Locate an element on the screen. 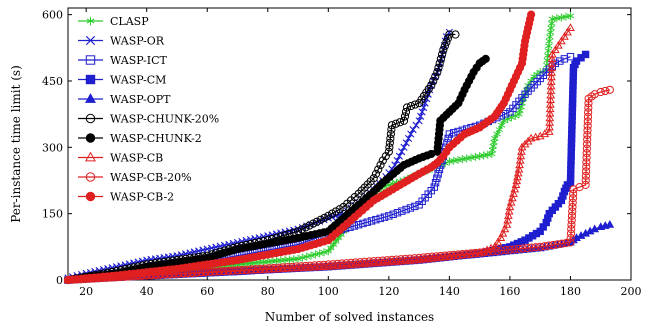 Image resolution: width=647 pixels, height=327 pixels. legend-label: WASP-CB-2 is located at coordinates (142, 197).